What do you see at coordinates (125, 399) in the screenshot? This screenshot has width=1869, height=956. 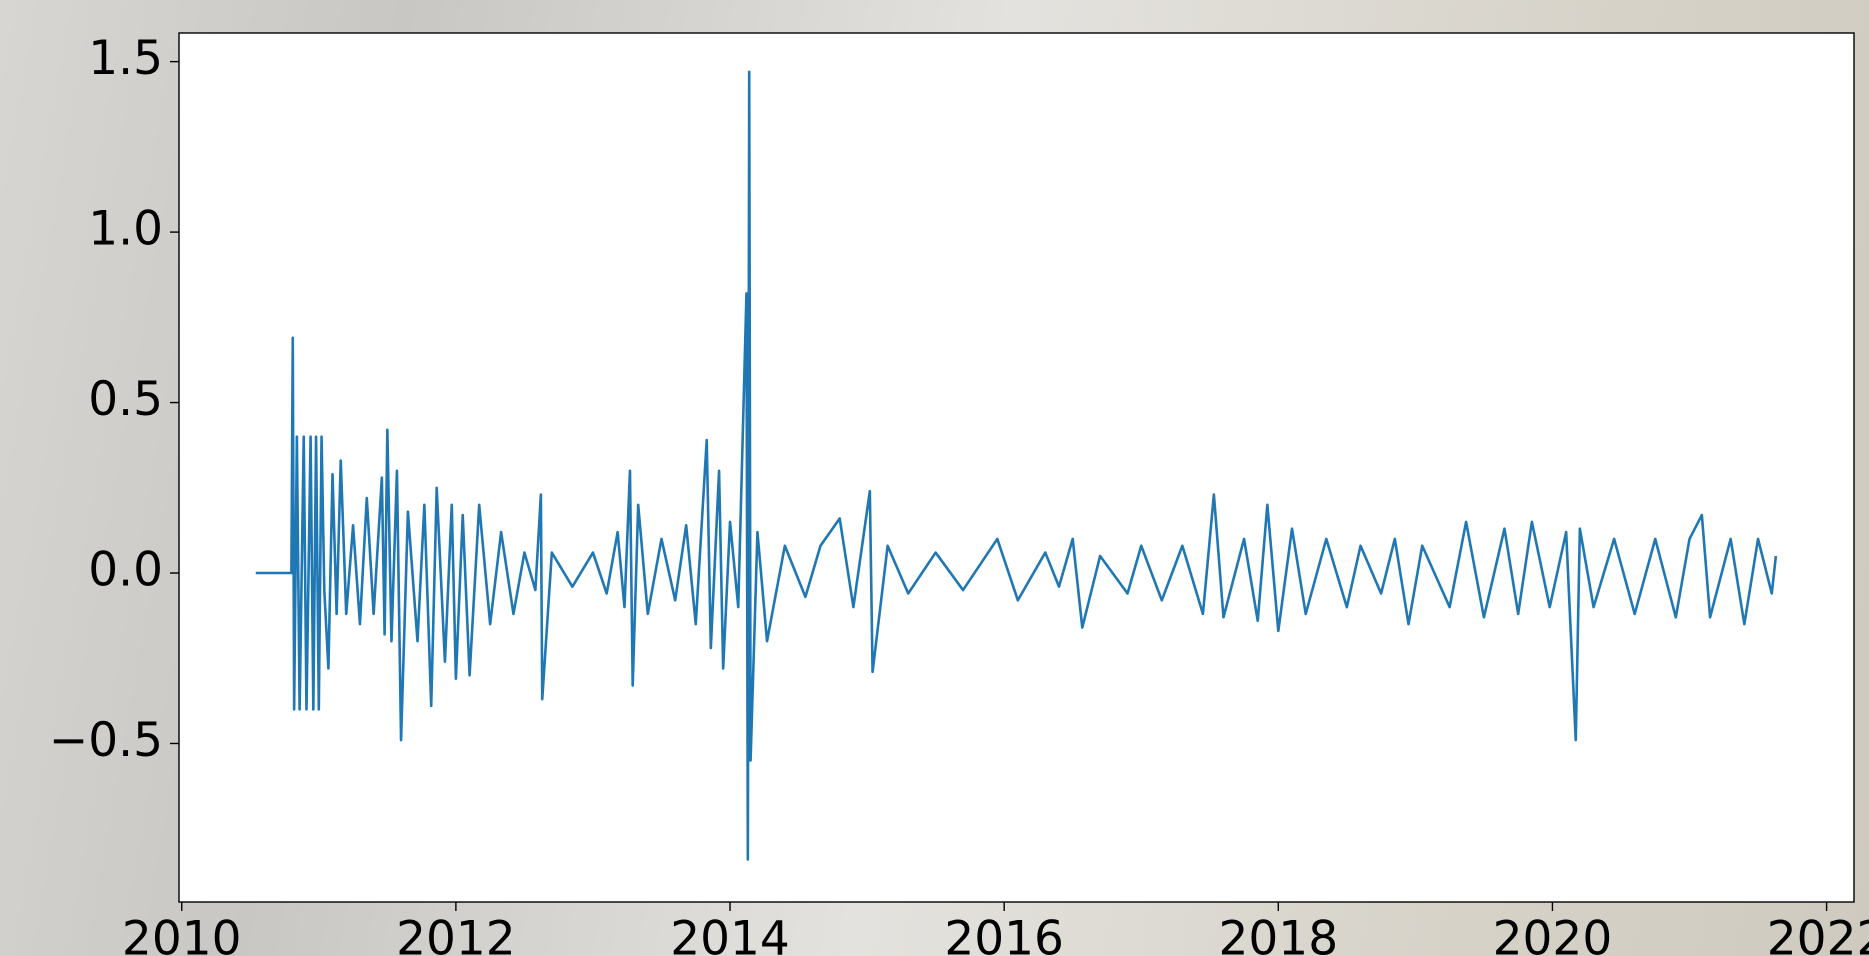 I see `y-tick-label: 0.5` at bounding box center [125, 399].